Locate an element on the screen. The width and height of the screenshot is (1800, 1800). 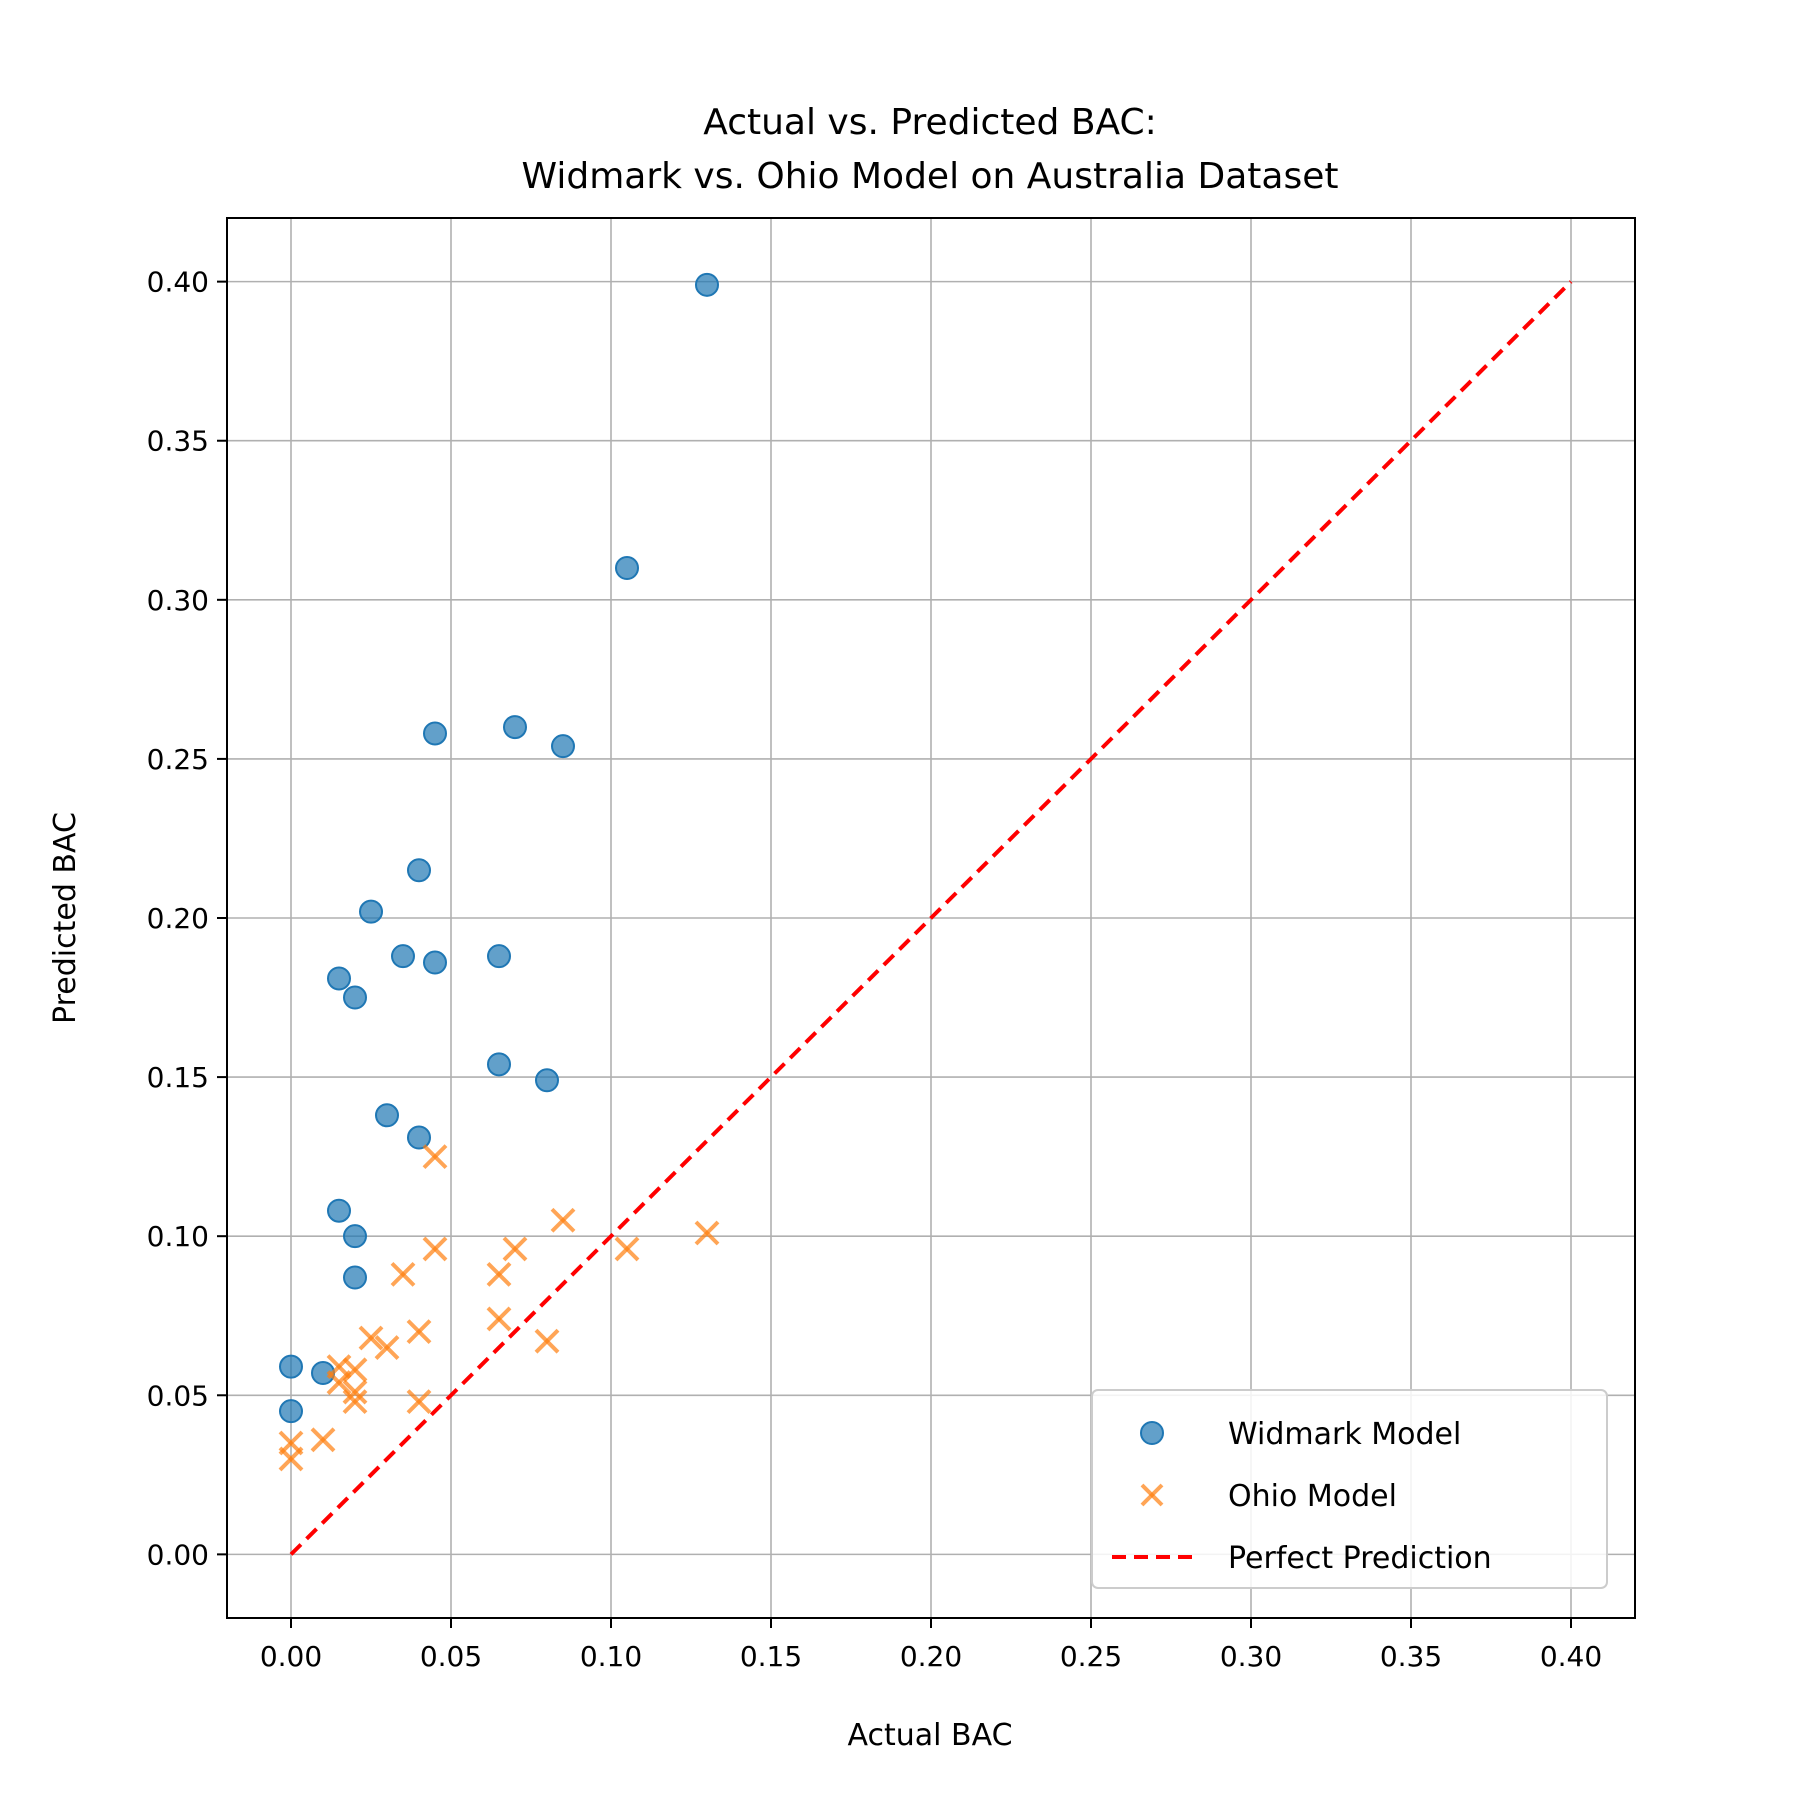
y-tick-label: 0.15 is located at coordinates (178, 1077).